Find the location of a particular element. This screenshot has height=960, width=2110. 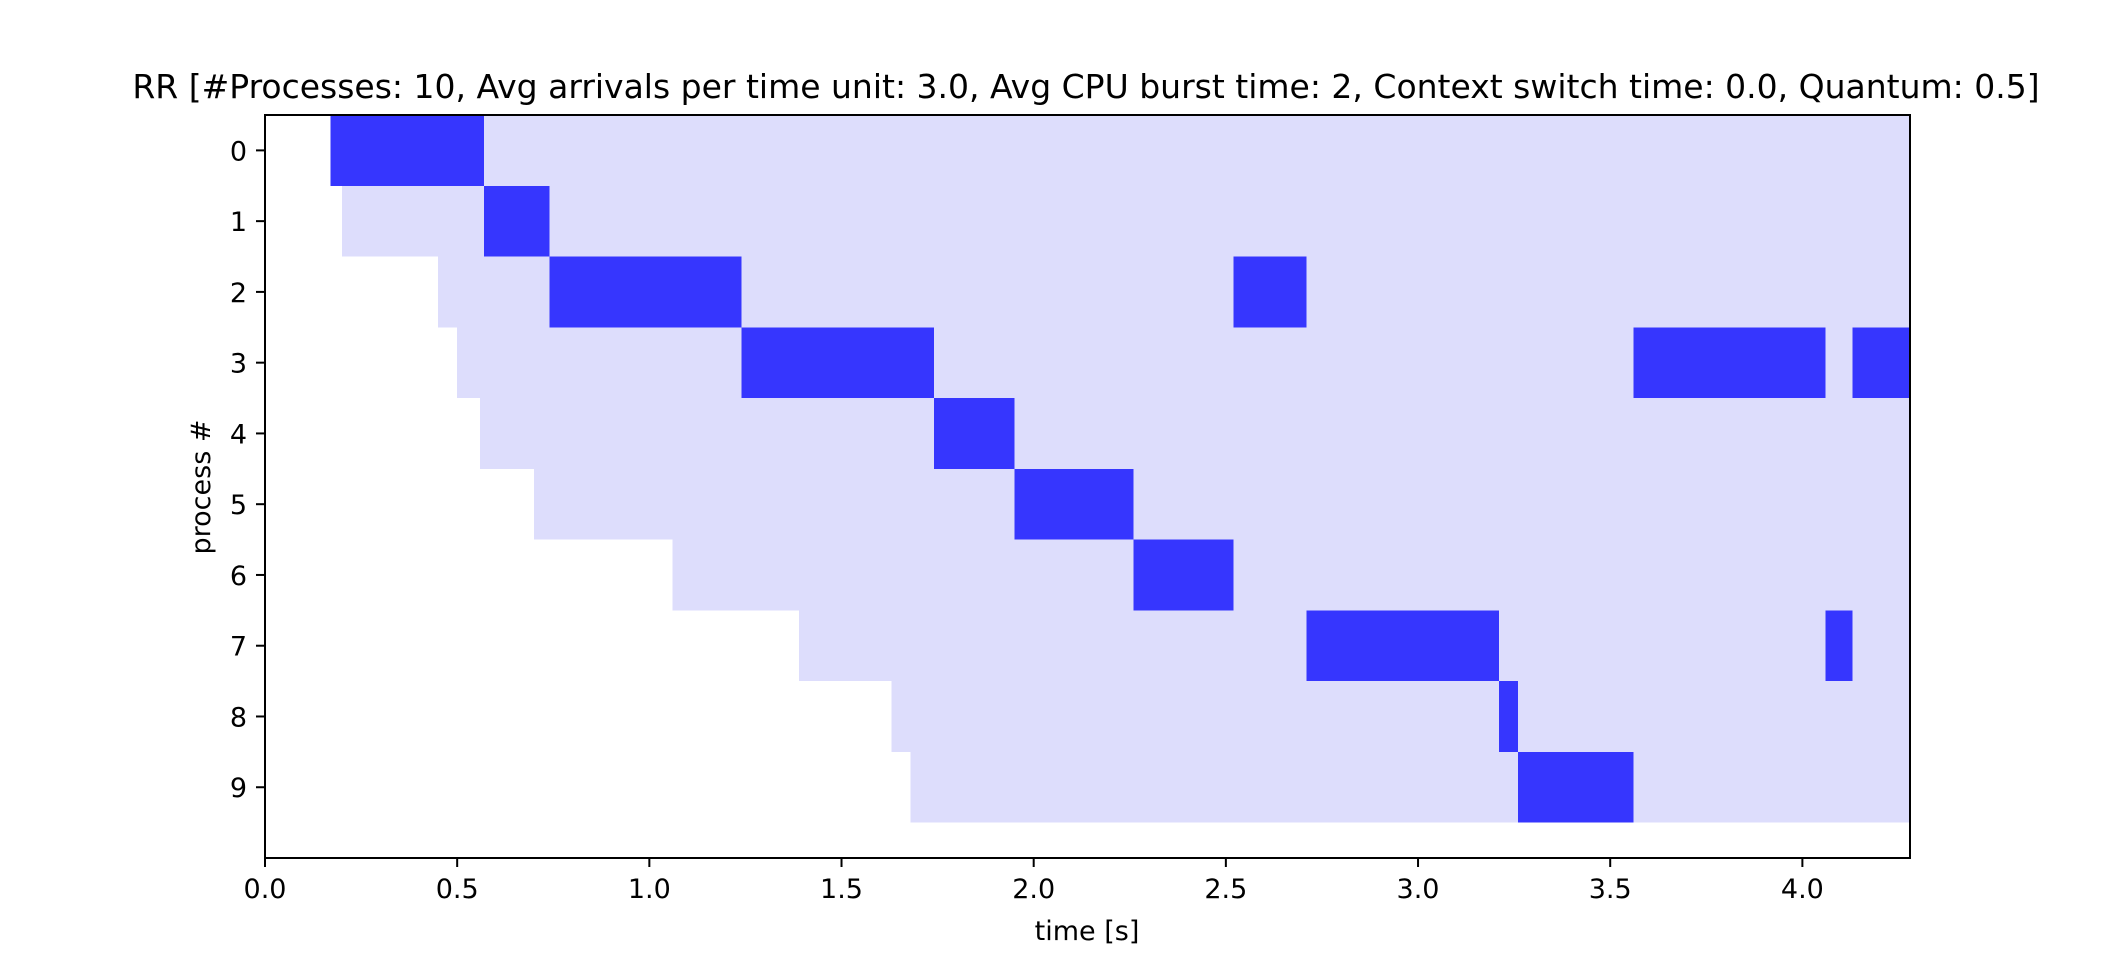

x-axis: 0.0 0.5 1.0 1.5 2.0 2.5 3.0 3.5 4.0 is located at coordinates (1034, 881).